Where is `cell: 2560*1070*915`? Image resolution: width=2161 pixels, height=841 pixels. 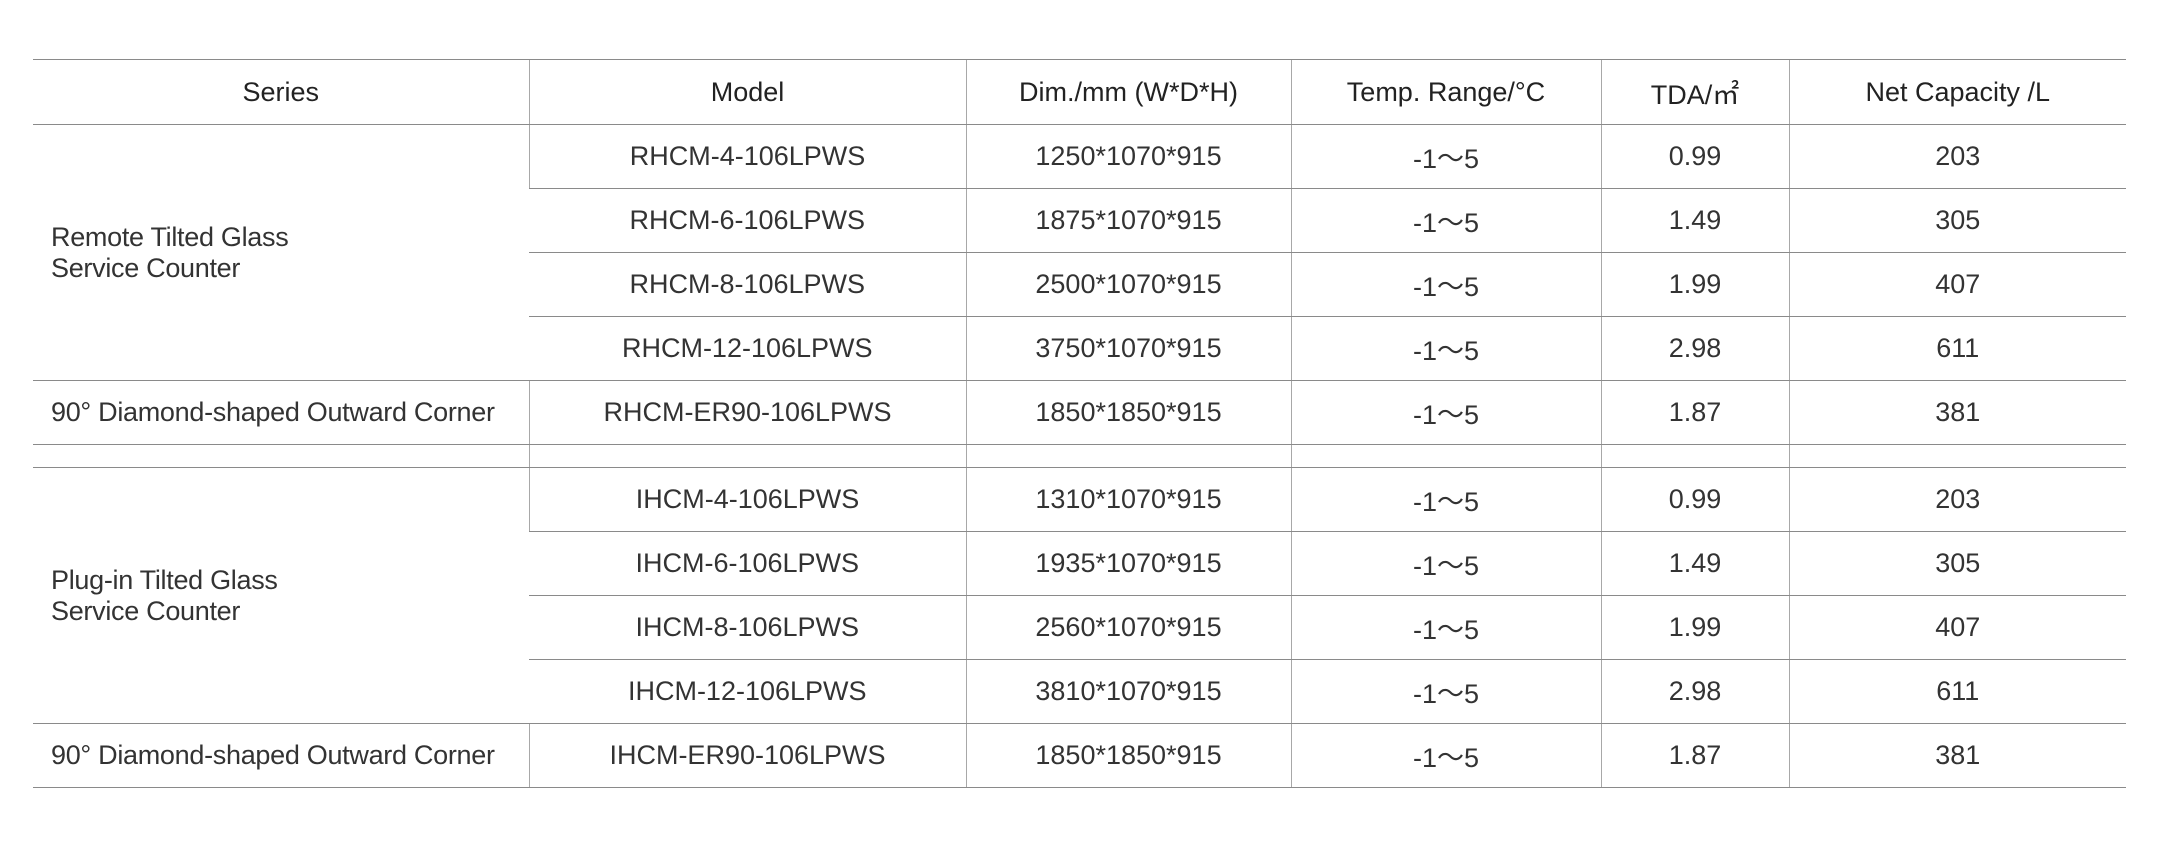 cell: 2560*1070*915 is located at coordinates (1128, 627).